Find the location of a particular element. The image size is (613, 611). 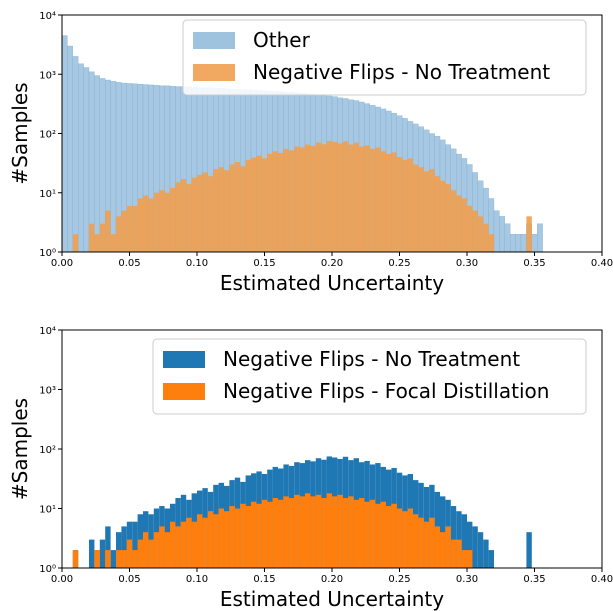

legend-label: Negative Flips - No Treatment is located at coordinates (371, 359).